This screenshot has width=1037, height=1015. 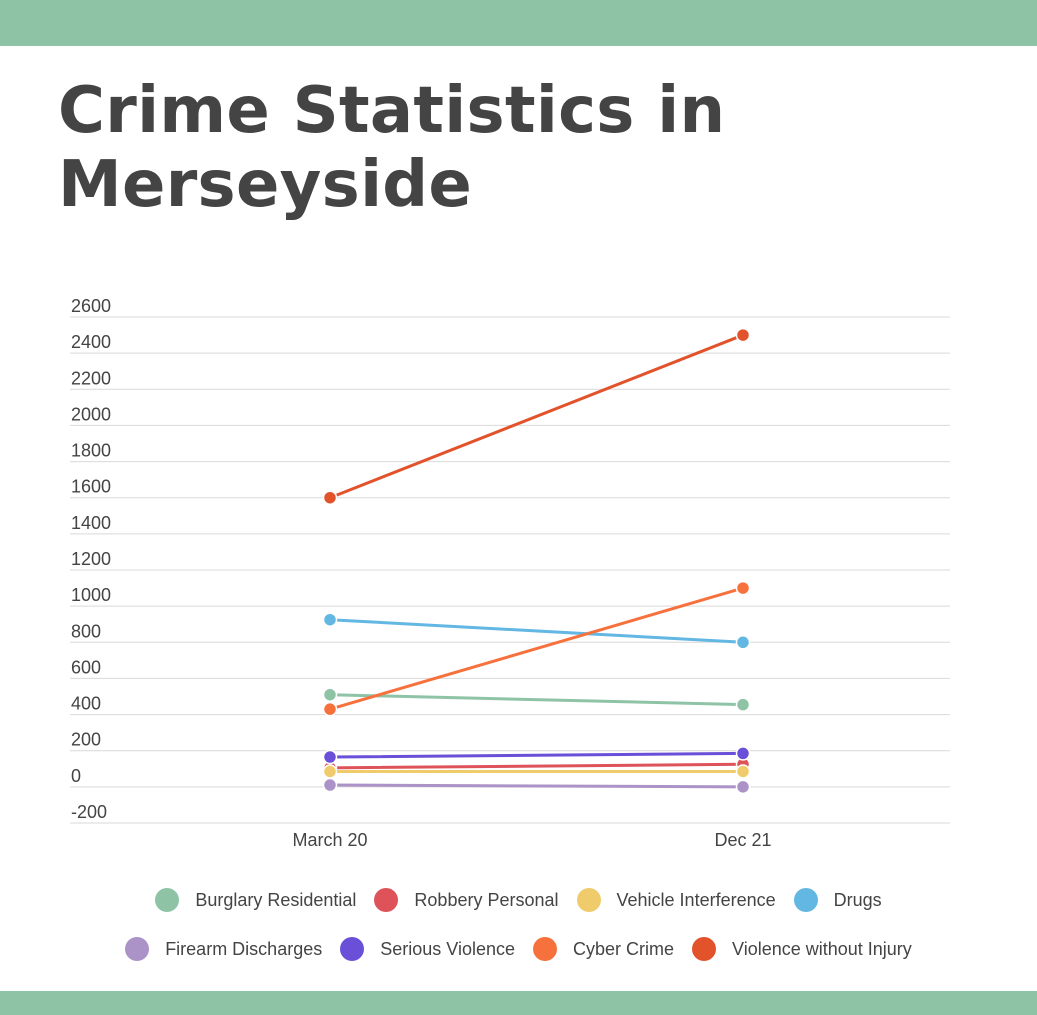 I want to click on legend-label: Cyber Crime, so click(x=624, y=948).